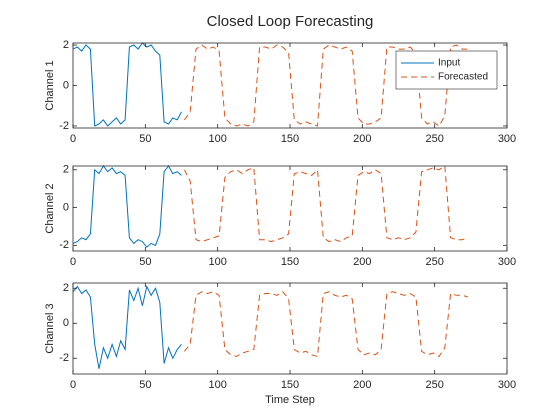  Describe the element at coordinates (50, 85) in the screenshot. I see `y-axis-label: Channel 1` at that location.